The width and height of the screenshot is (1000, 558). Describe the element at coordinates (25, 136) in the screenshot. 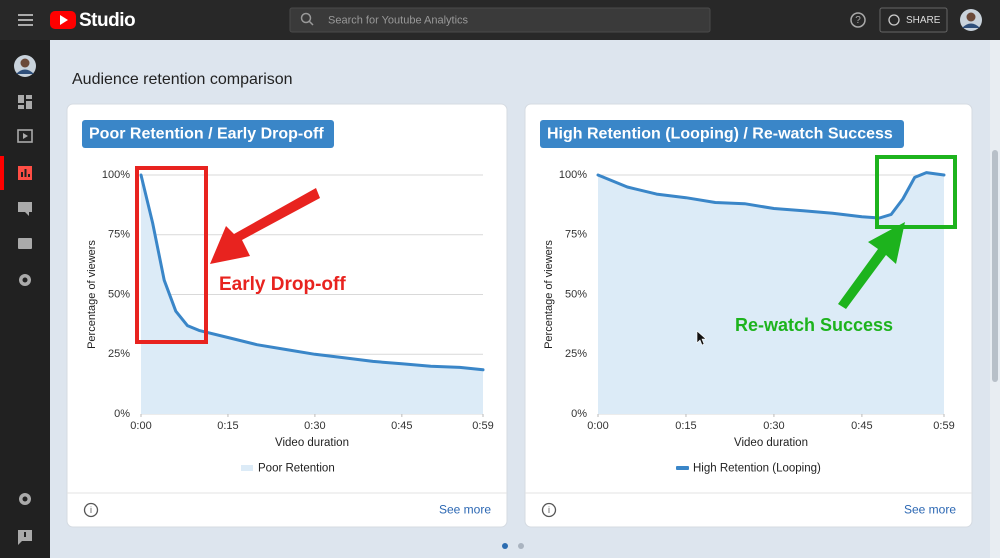

I see `content-icon` at that location.